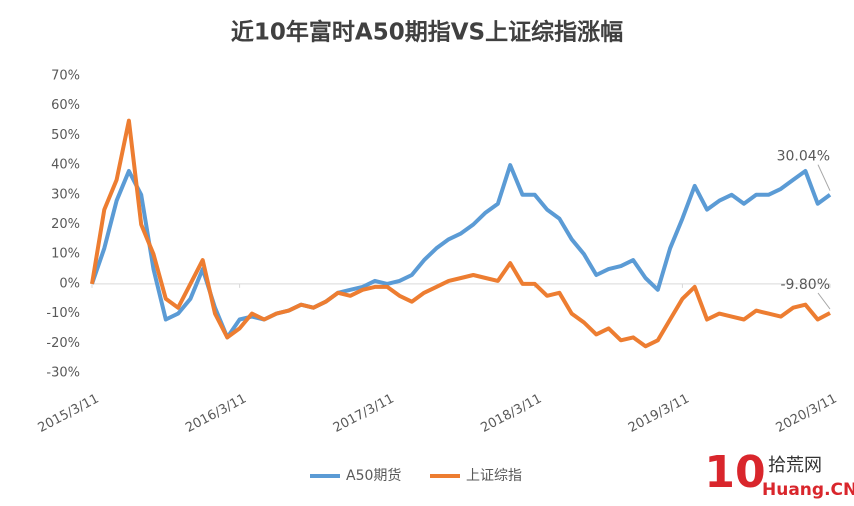  I want to click on y-tick-label: 60%, so click(65, 105).